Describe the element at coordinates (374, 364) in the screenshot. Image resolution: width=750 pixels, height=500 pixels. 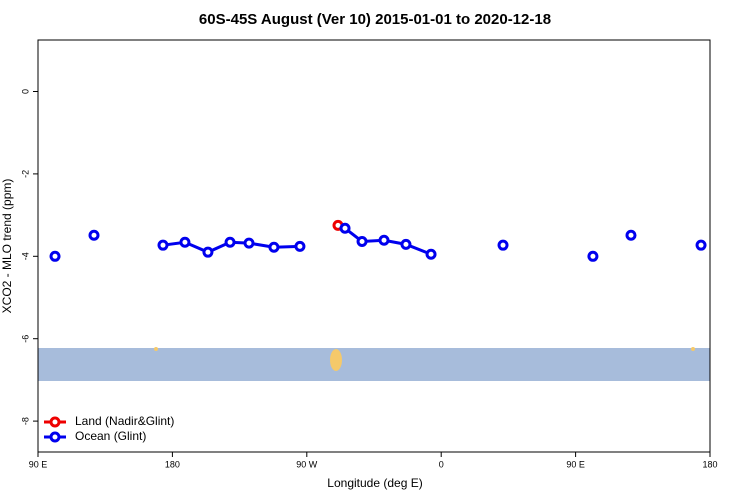
I see `map-strip` at that location.